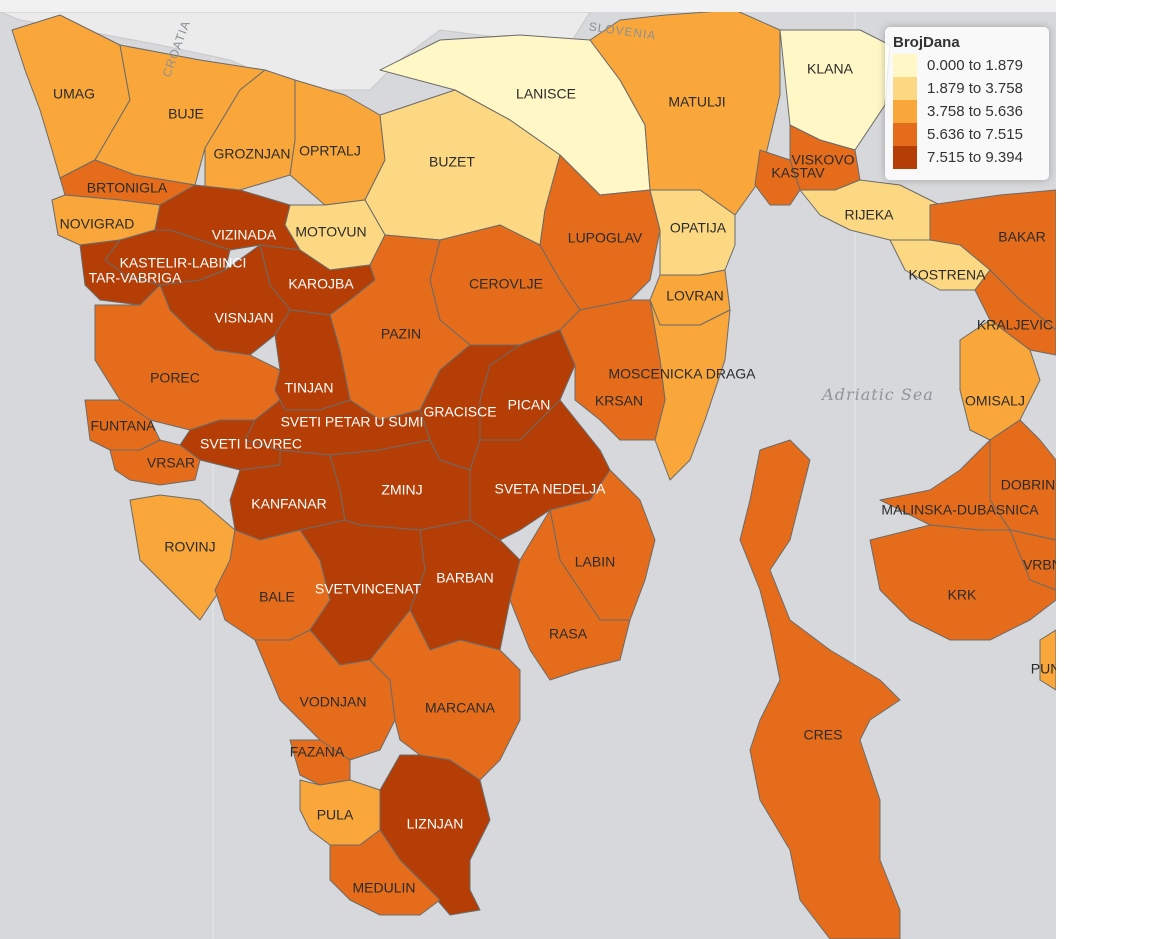 This screenshot has height=939, width=1152. What do you see at coordinates (570, 595) in the screenshot?
I see `region-rasa` at bounding box center [570, 595].